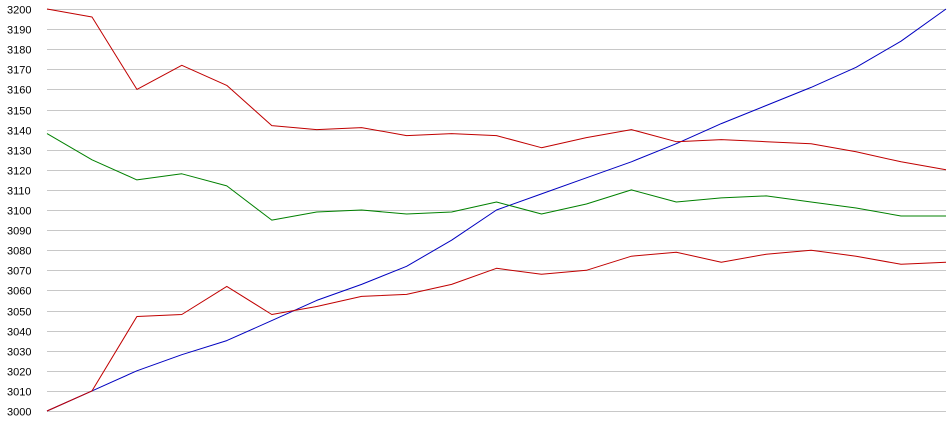 The image size is (950, 435). Describe the element at coordinates (19, 31) in the screenshot. I see `y-tick-label: 3190` at that location.